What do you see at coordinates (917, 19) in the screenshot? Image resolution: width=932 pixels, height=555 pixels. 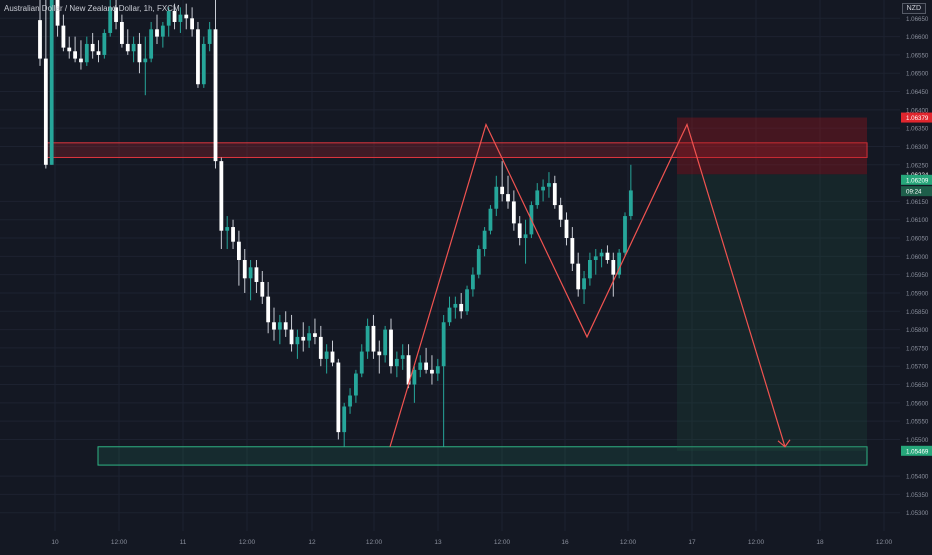 I see `price-tick-label: 1.06650` at bounding box center [917, 19].